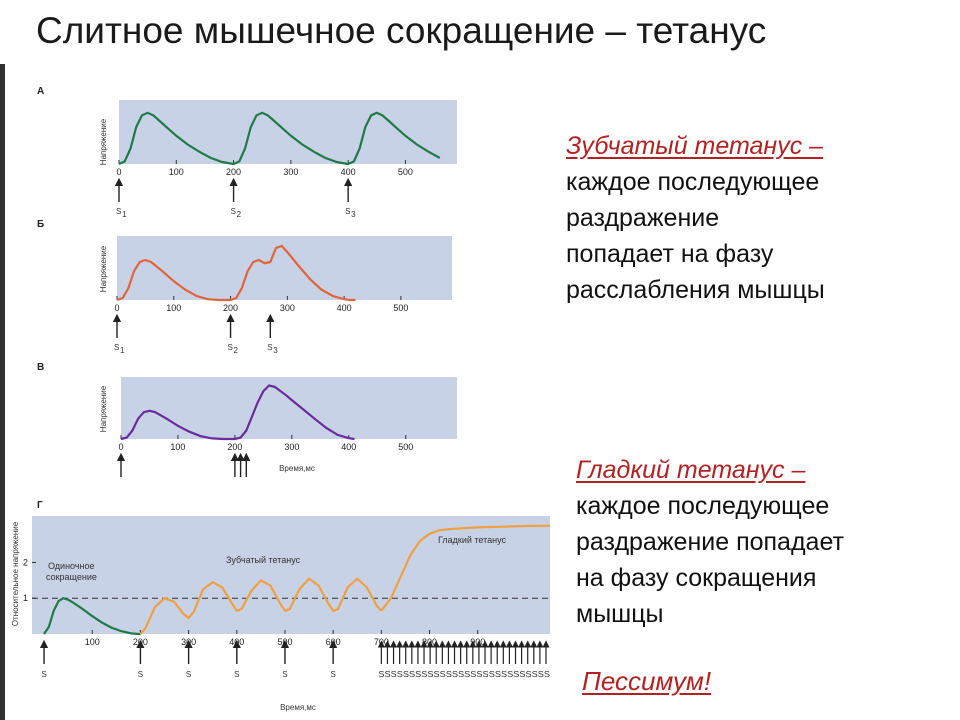 The height and width of the screenshot is (720, 960). Describe the element at coordinates (40, 224) in the screenshot. I see `panel-letter-b: Б` at that location.